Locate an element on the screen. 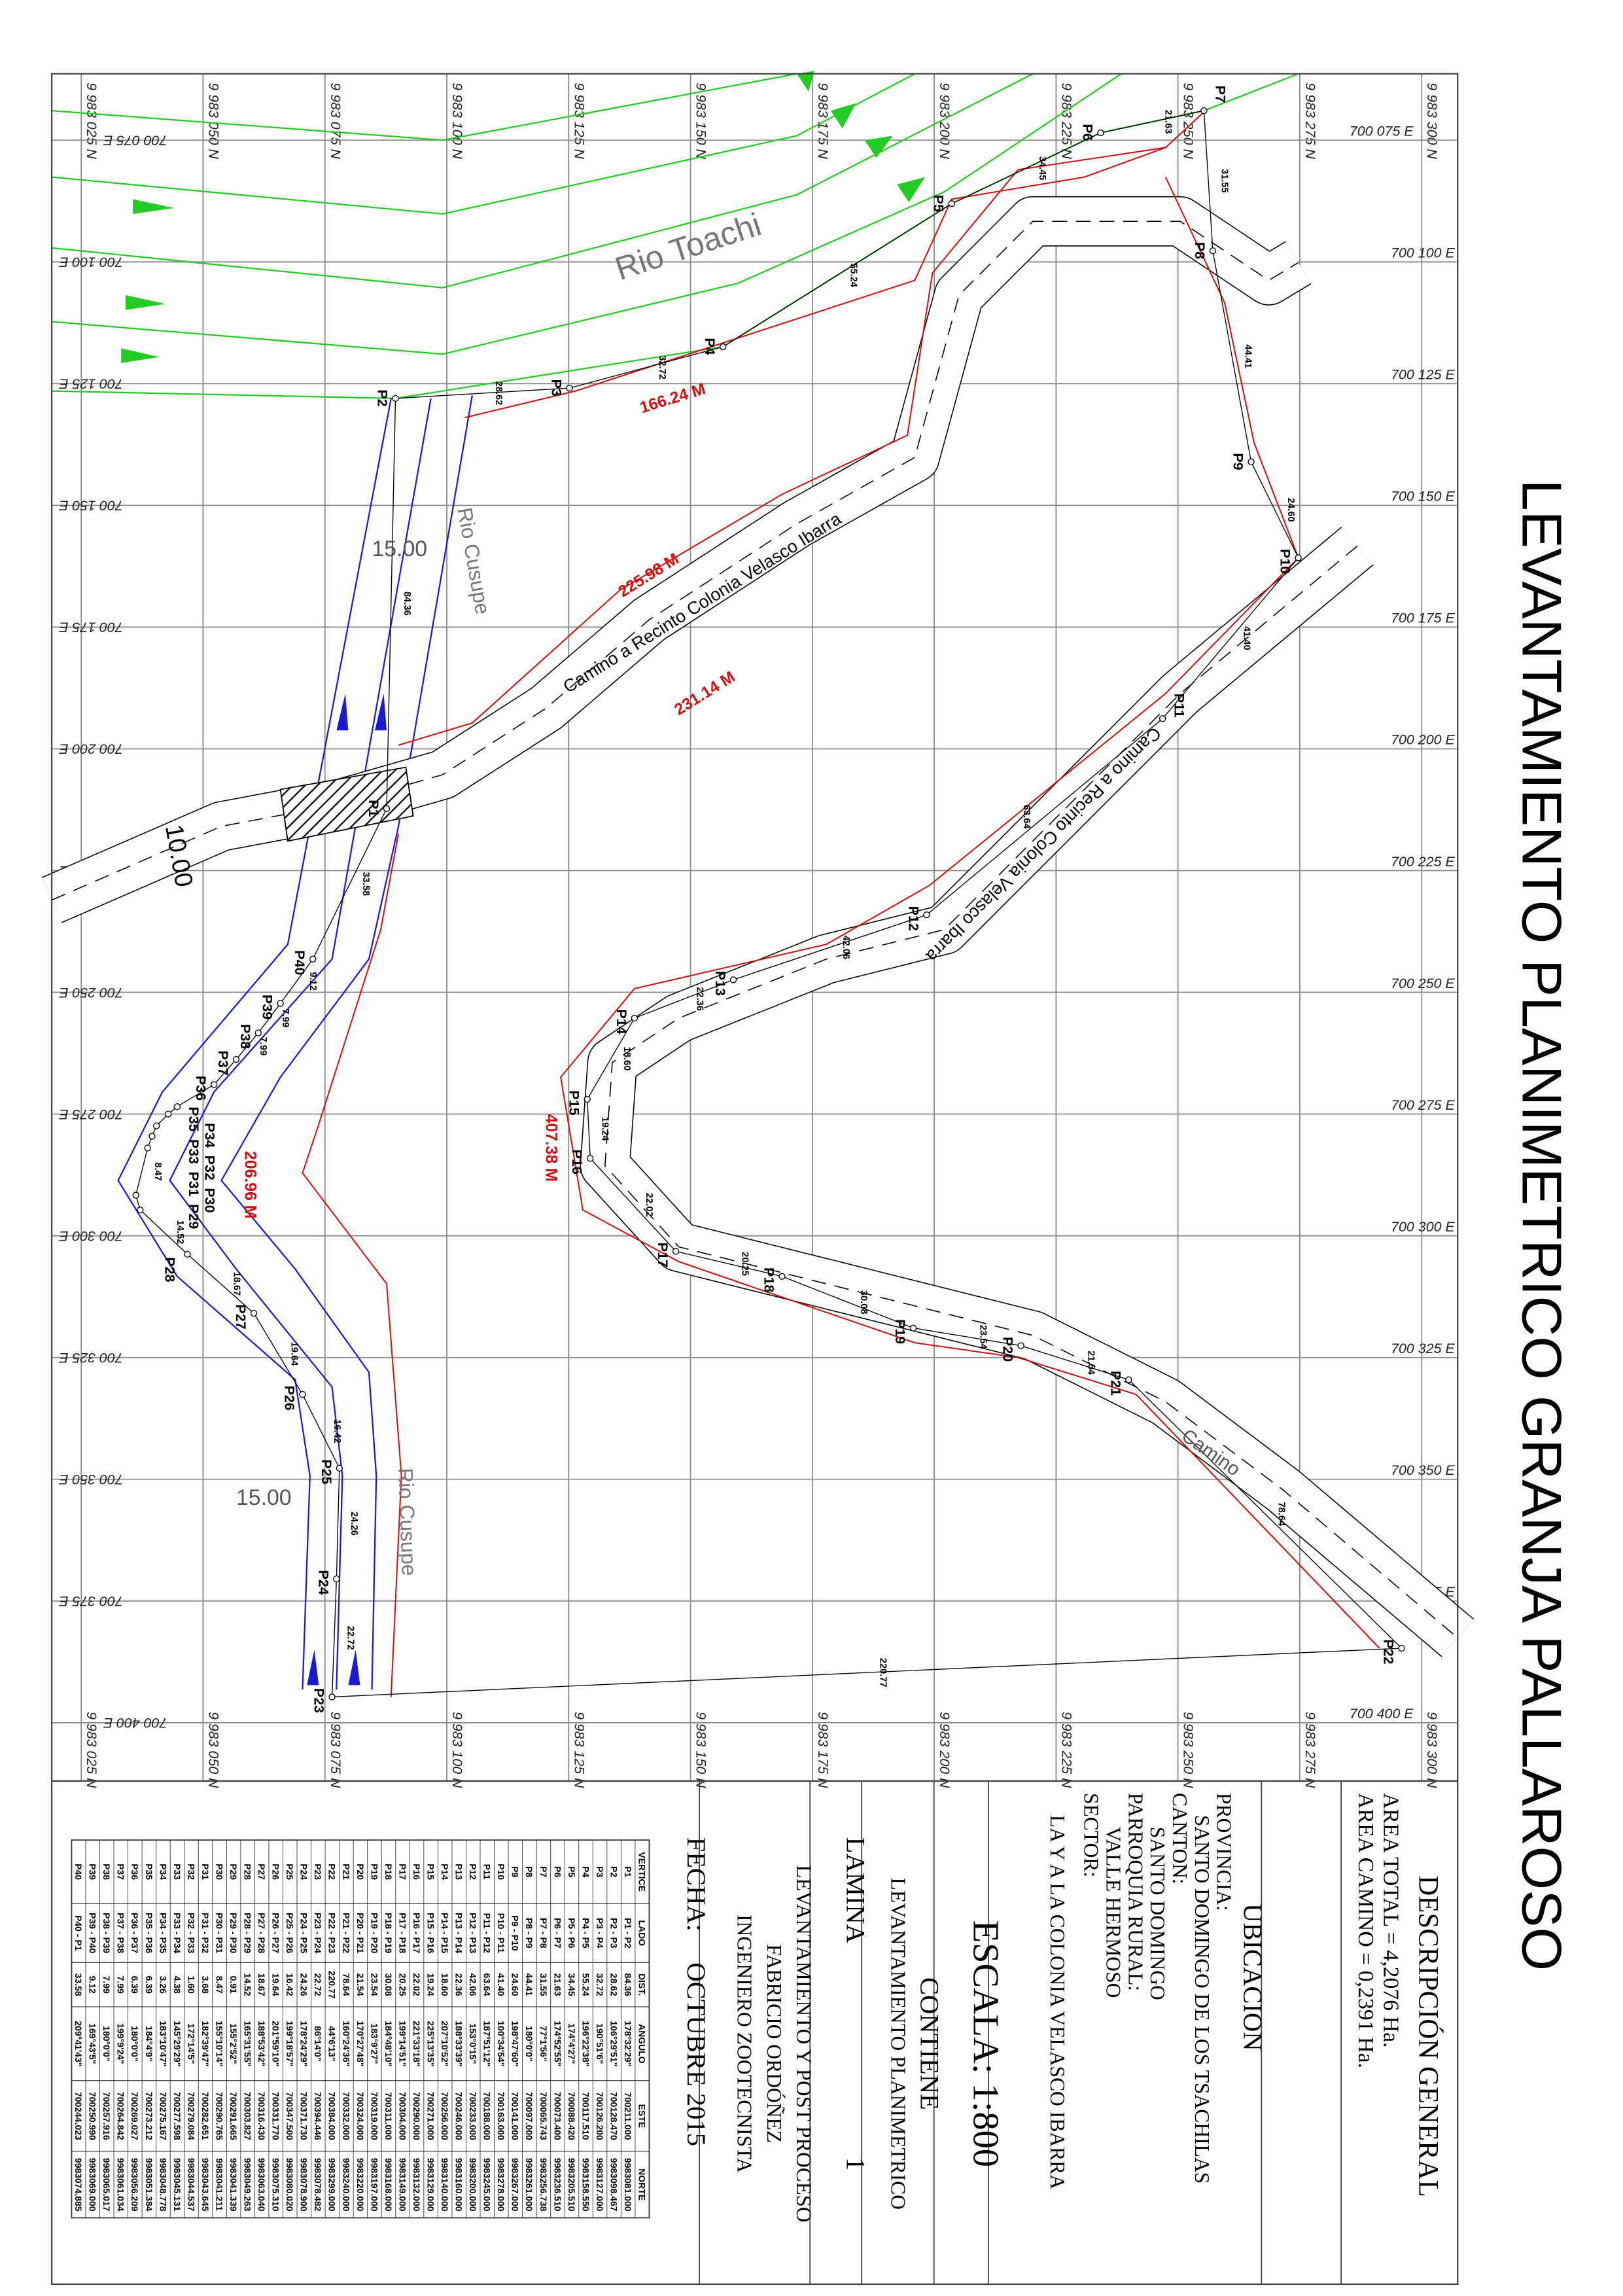 The height and width of the screenshot is (2296, 1623). table-cell: P24 is located at coordinates (304, 1872).